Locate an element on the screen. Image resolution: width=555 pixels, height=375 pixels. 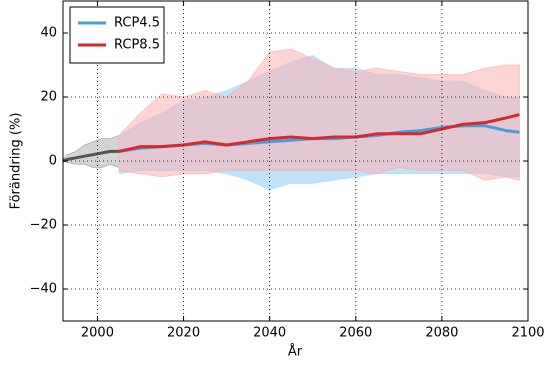
x-tick-label: 2000 is located at coordinates (97, 333).